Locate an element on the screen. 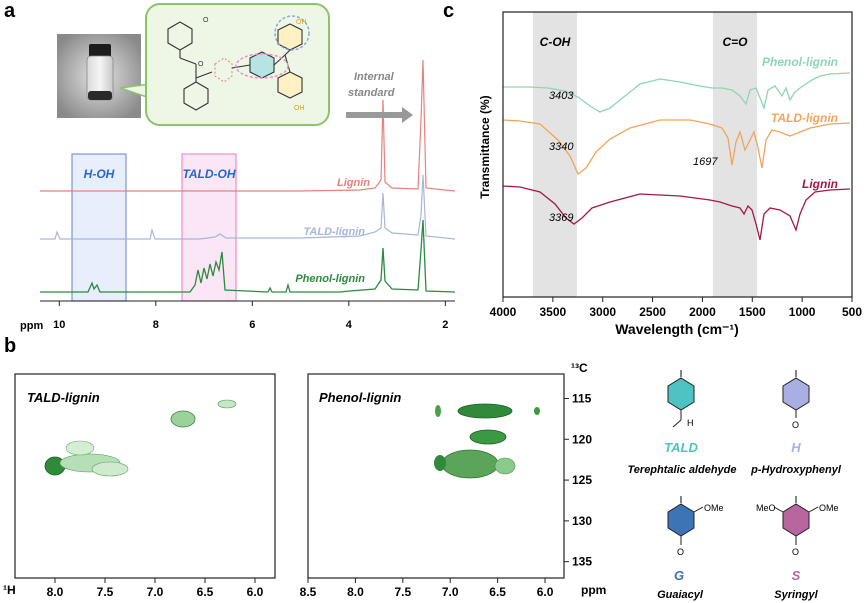 Image resolution: width=865 pixels, height=603 pixels. struct-label-o2: O is located at coordinates (201, 64).